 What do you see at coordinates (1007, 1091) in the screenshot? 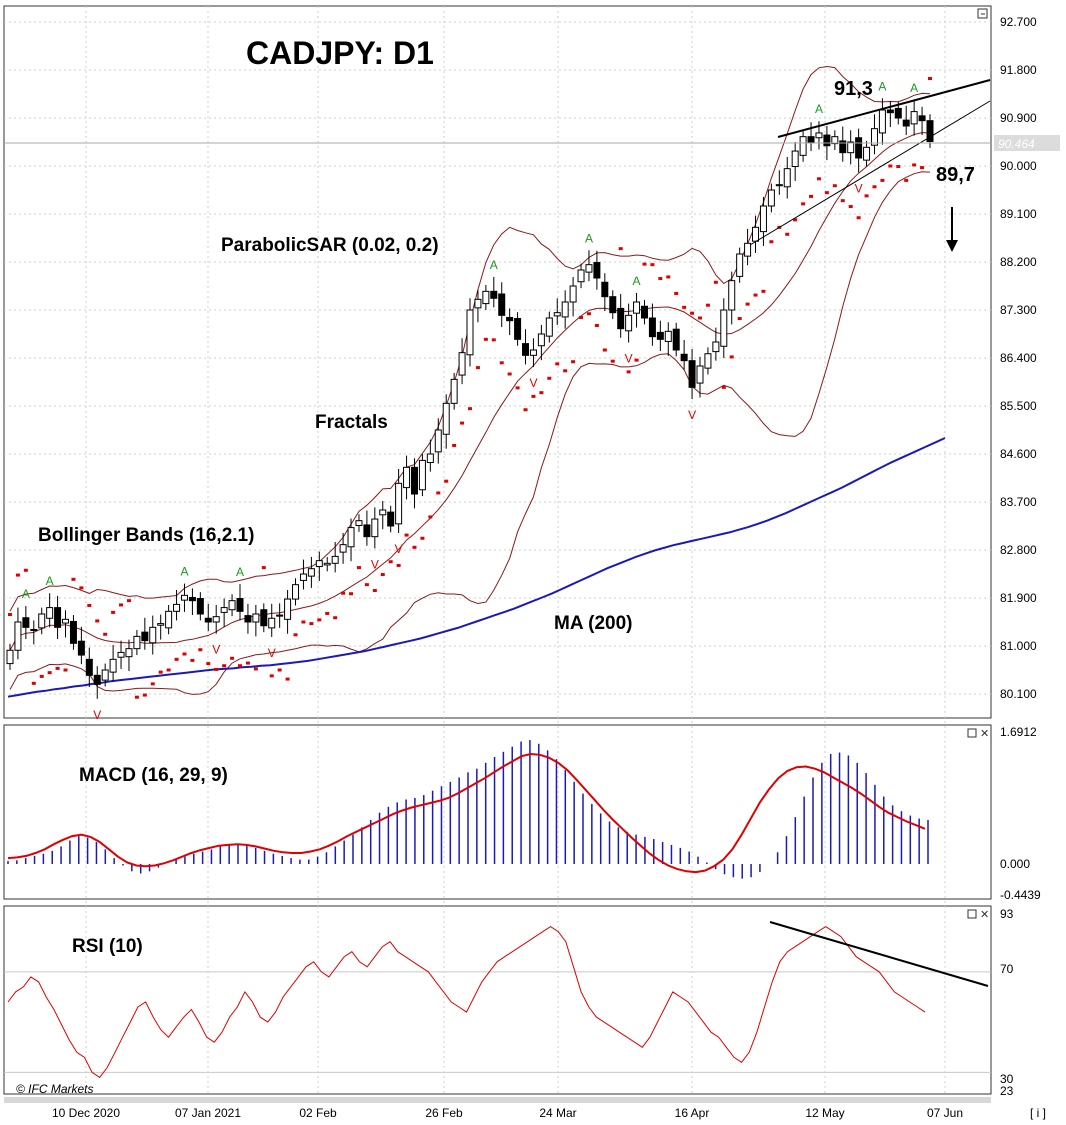
I see `rsi-tick-label: 23` at bounding box center [1007, 1091].